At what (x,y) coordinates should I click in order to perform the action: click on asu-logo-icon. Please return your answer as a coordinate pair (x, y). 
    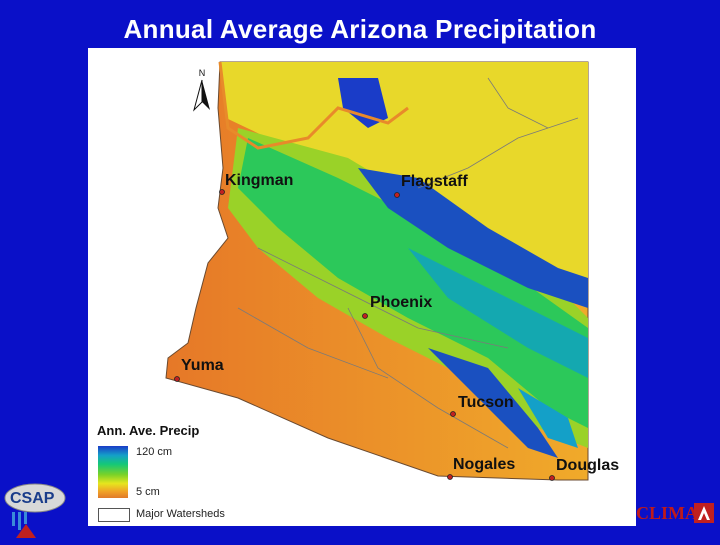
    Looking at the image, I should click on (704, 513).